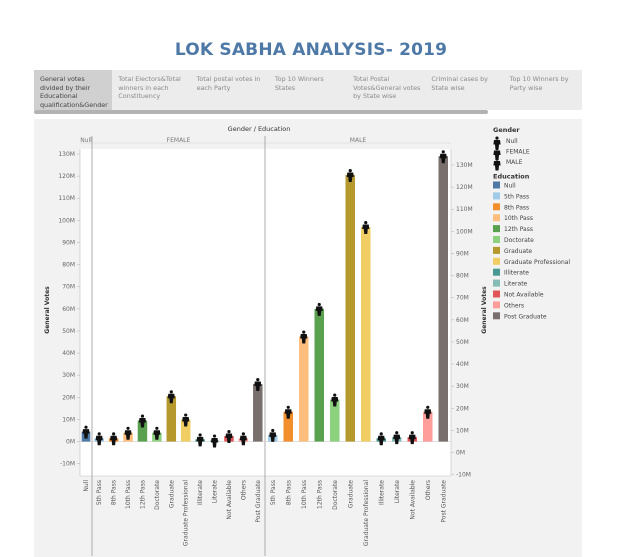  What do you see at coordinates (68, 331) in the screenshot?
I see `left-tick-label: 50M` at bounding box center [68, 331].